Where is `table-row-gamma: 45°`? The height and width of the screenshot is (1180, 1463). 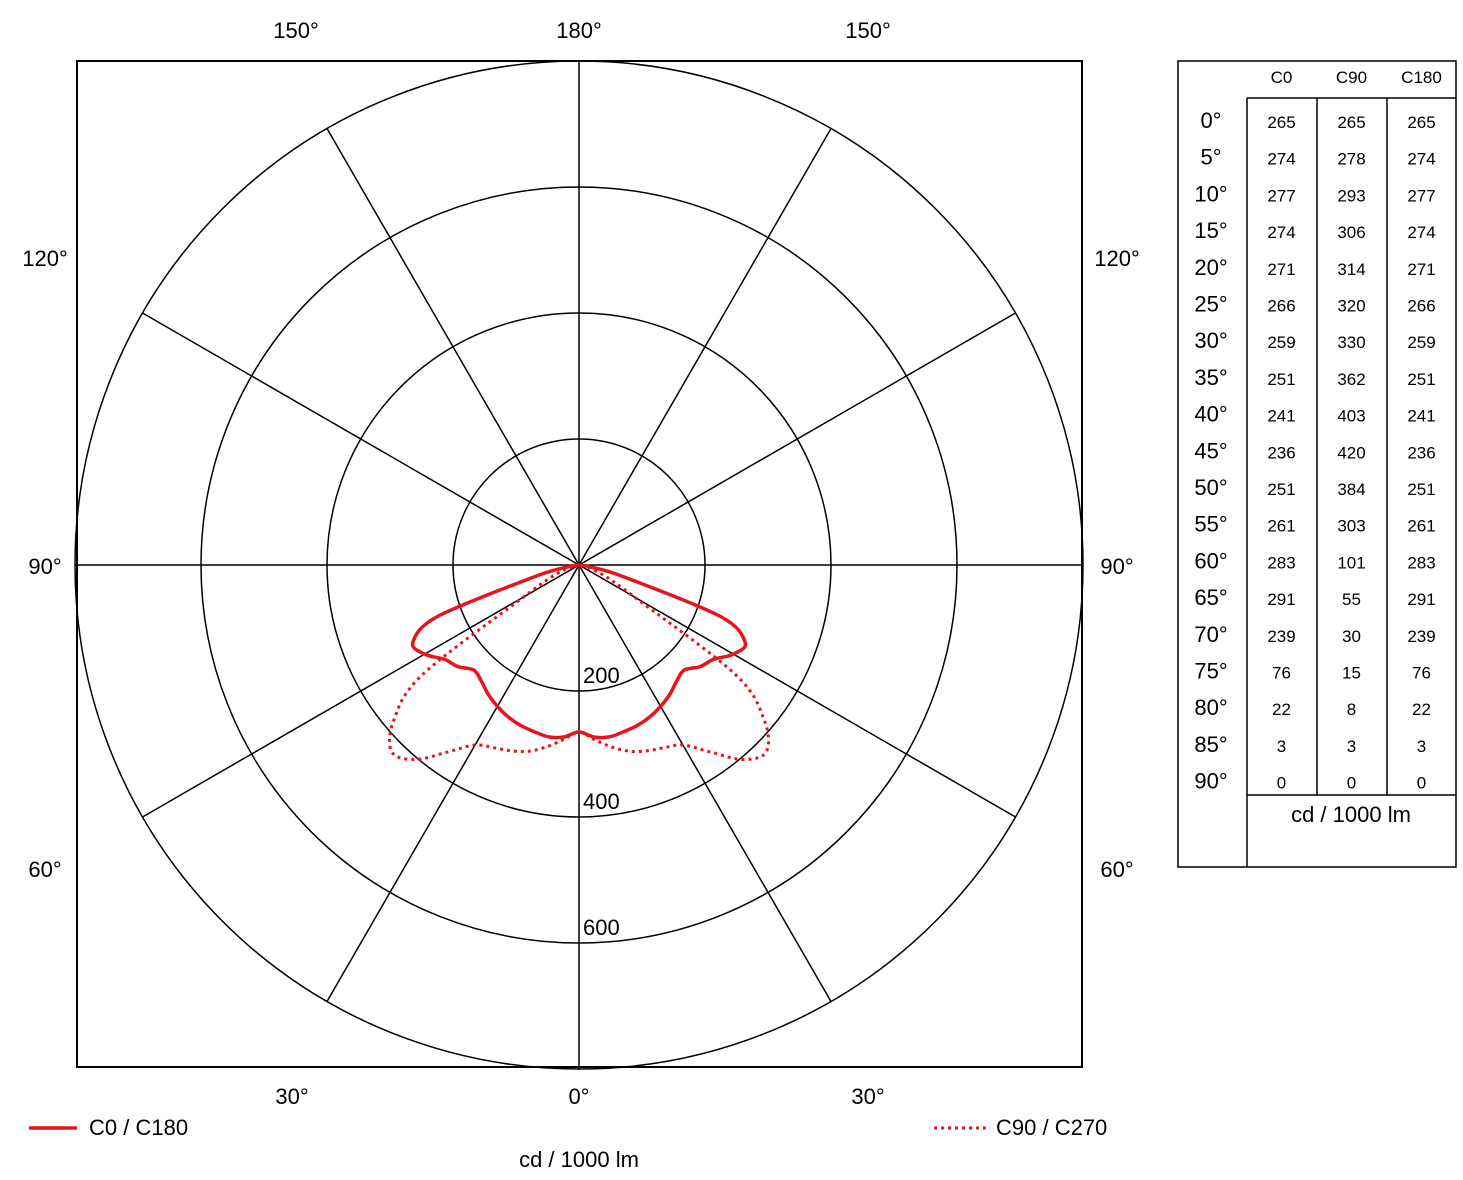
table-row-gamma: 45° is located at coordinates (1210, 450).